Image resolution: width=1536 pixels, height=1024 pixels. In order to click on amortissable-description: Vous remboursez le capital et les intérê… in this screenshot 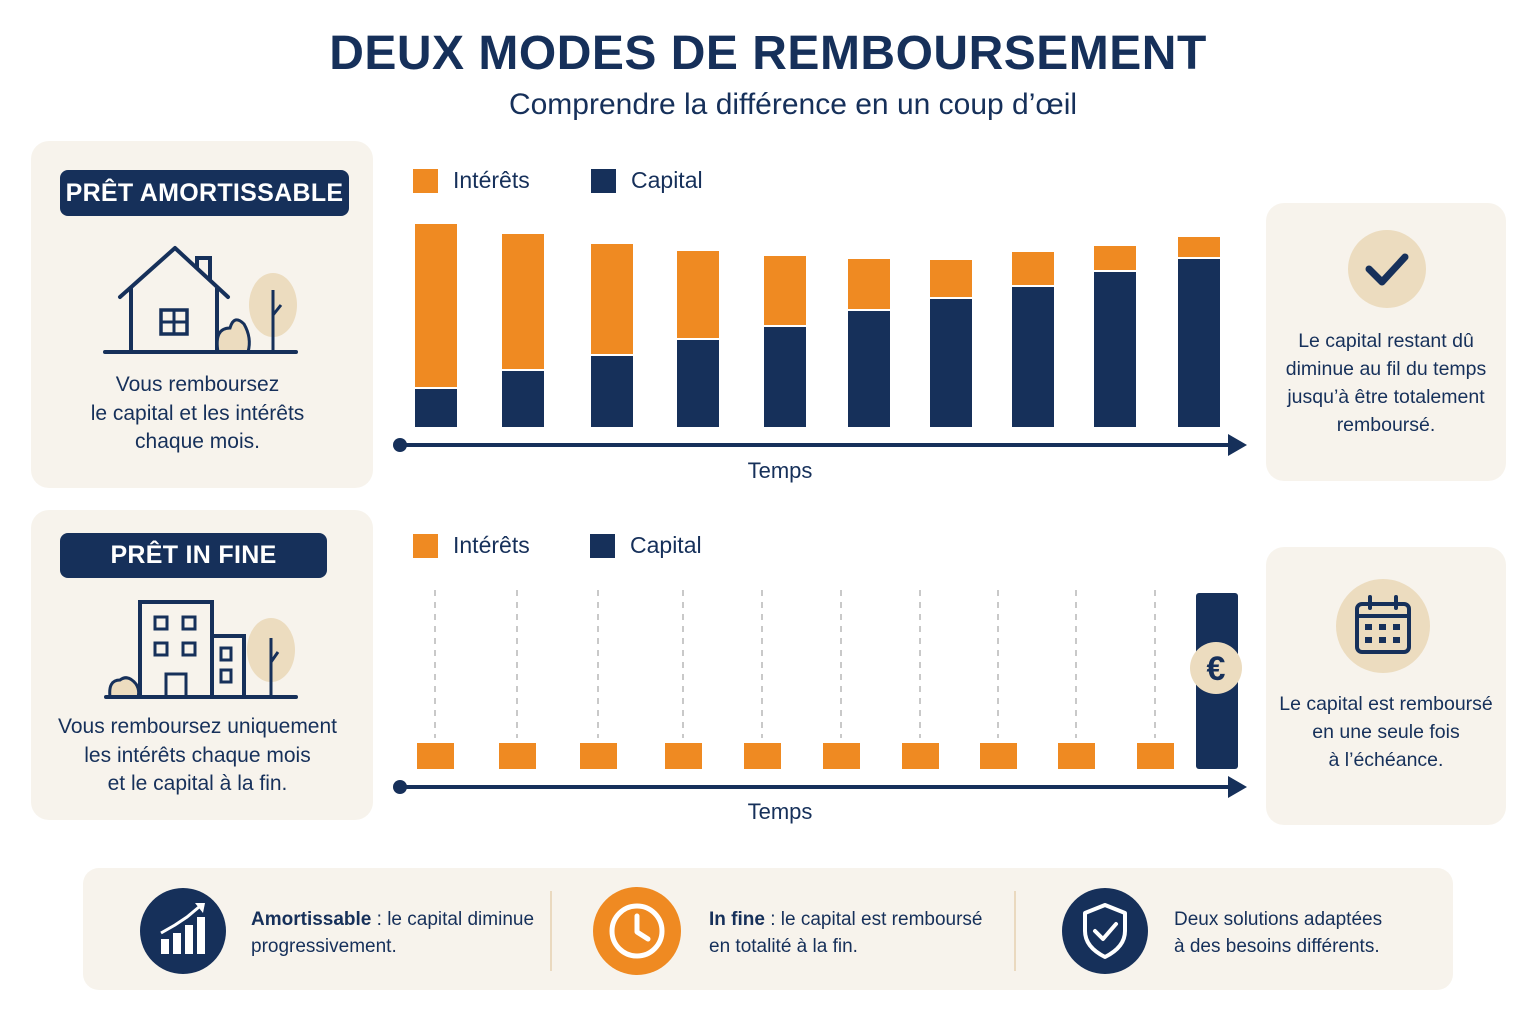, I will do `click(197, 413)`.